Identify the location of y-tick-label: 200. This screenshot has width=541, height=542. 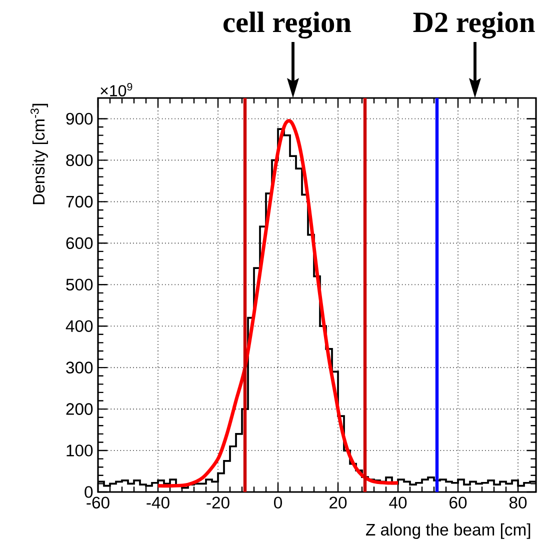
(79, 409).